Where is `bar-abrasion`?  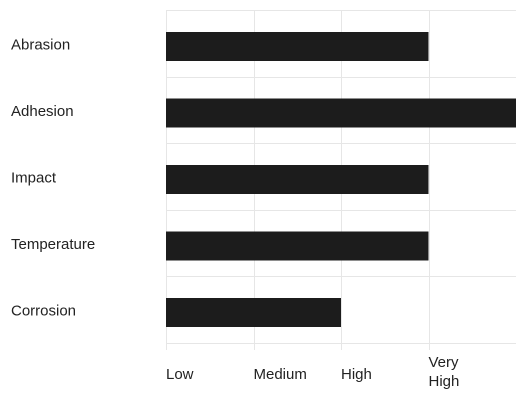 bar-abrasion is located at coordinates (297, 46).